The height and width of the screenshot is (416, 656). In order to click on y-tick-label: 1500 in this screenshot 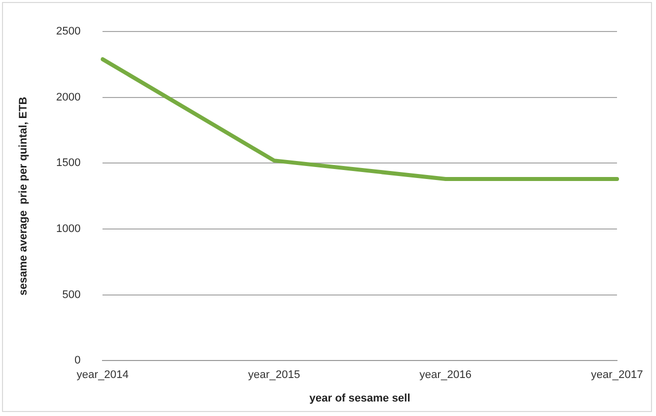, I will do `click(68, 163)`.